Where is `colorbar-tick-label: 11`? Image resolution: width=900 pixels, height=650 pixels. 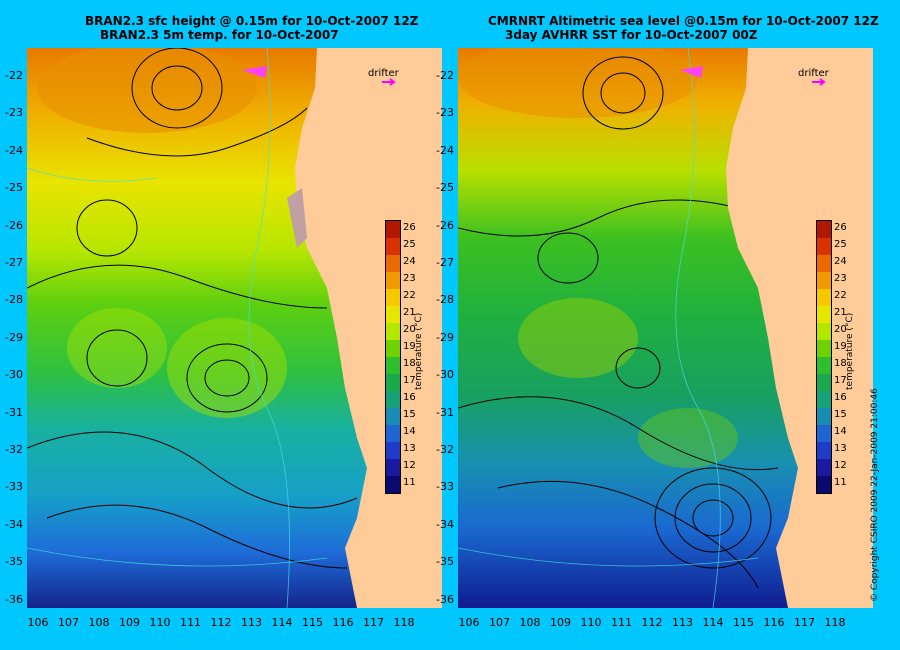
colorbar-tick-label: 11 is located at coordinates (840, 482).